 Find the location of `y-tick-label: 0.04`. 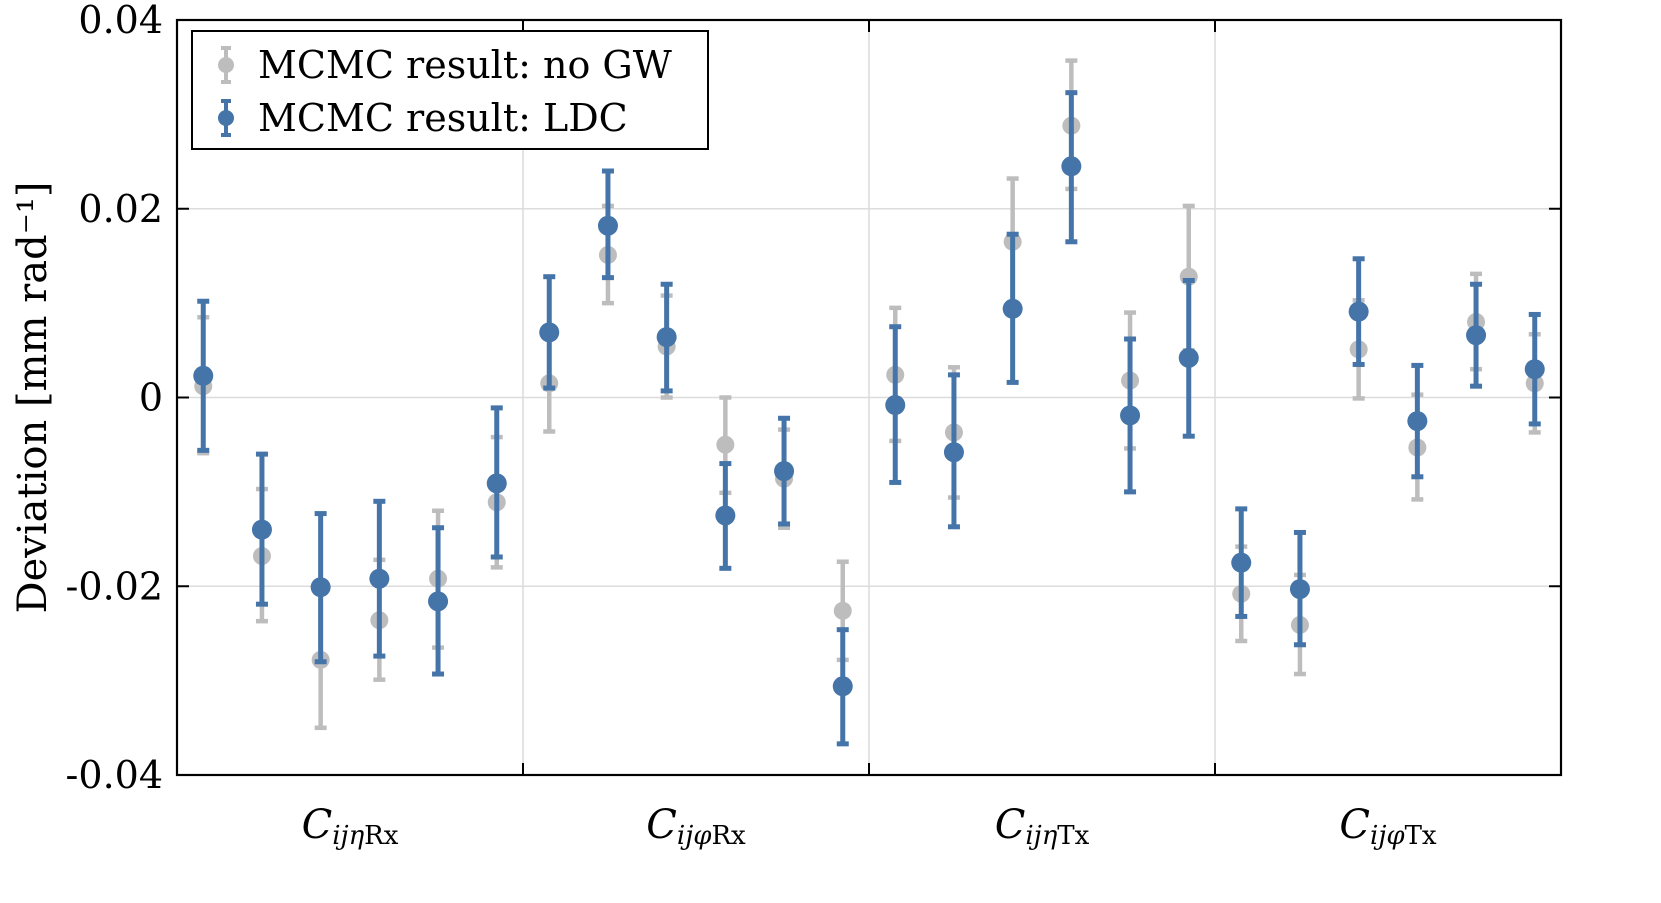

y-tick-label: 0.04 is located at coordinates (120, 21).